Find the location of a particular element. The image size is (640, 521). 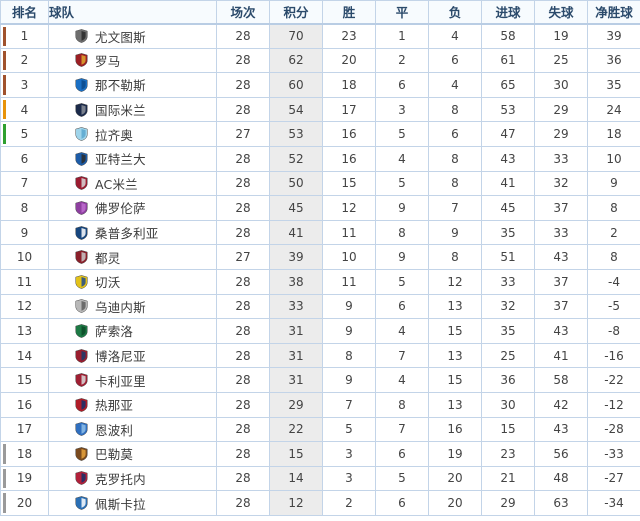

cell-draw: 7 is located at coordinates (402, 355).